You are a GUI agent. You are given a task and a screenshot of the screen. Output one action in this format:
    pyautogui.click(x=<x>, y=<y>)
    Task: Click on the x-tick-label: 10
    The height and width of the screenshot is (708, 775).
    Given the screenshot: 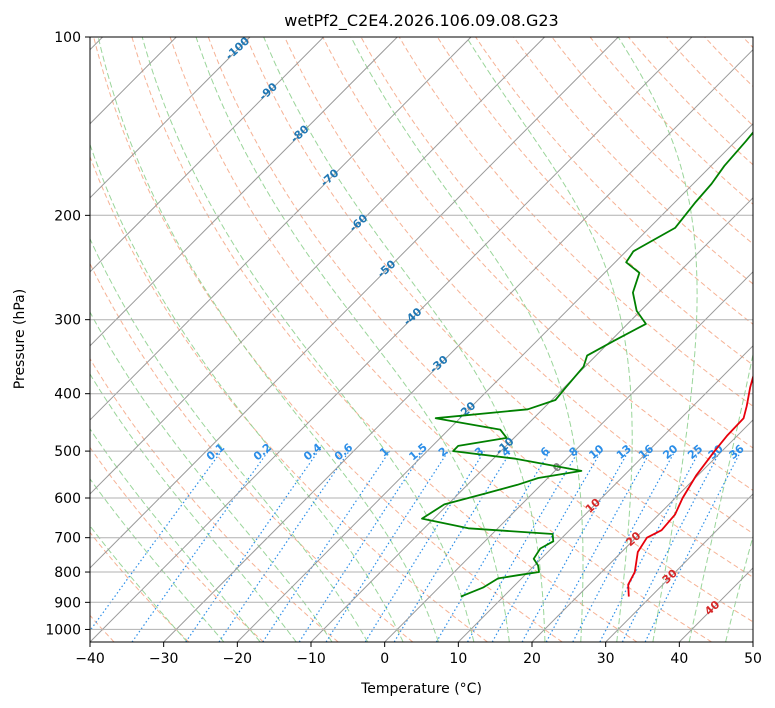 What is the action you would take?
    pyautogui.click(x=458, y=659)
    